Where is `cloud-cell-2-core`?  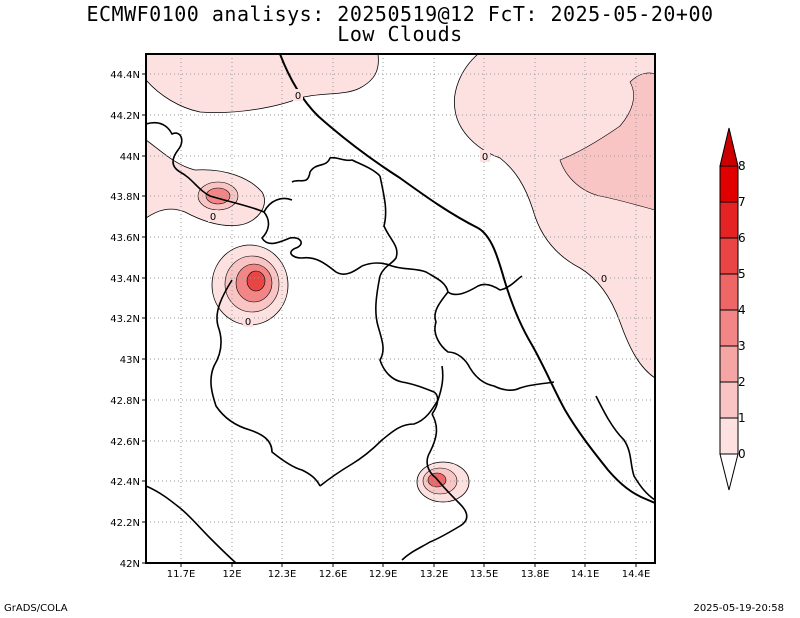 cloud-cell-2-core is located at coordinates (256, 281).